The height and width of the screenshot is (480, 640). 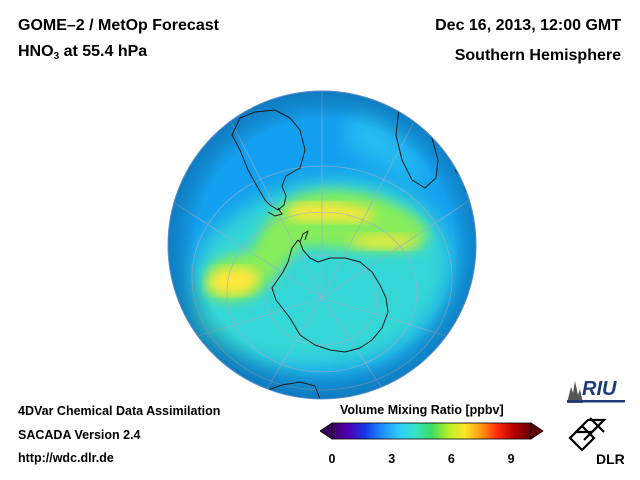 I want to click on dlr-logo: DLR, so click(x=596, y=442).